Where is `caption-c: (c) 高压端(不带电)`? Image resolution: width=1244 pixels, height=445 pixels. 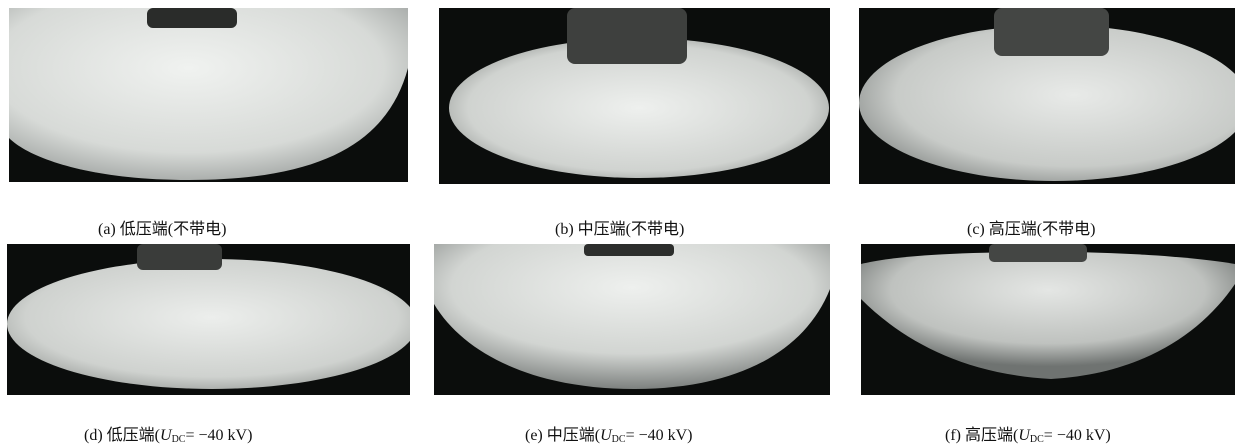 caption-c: (c) 高压端(不带电) is located at coordinates (1031, 229).